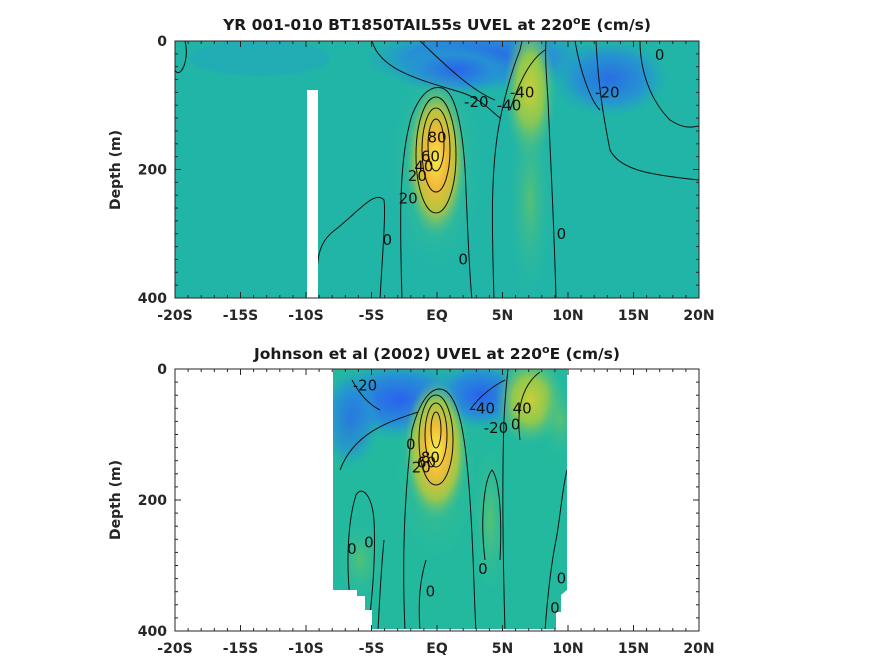  Describe the element at coordinates (312, 194) in the screenshot. I see `masked-column` at that location.